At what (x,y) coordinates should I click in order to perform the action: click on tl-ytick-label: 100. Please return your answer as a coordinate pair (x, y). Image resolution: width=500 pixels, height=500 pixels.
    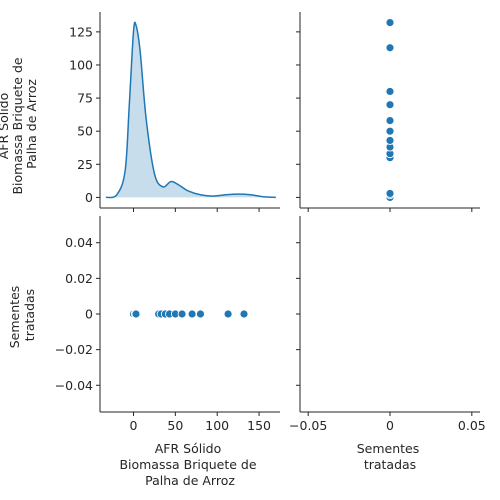
    Looking at the image, I should click on (81, 64).